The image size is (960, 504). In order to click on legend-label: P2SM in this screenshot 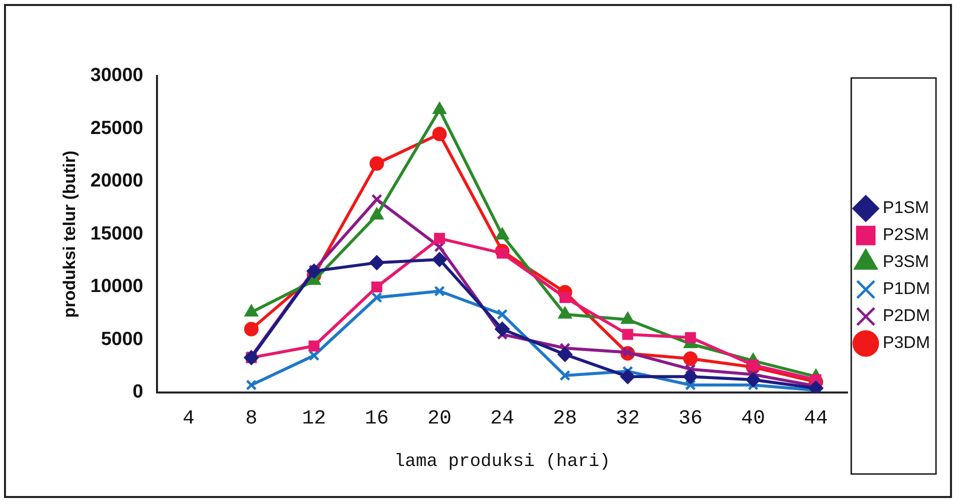, I will do `click(906, 234)`.